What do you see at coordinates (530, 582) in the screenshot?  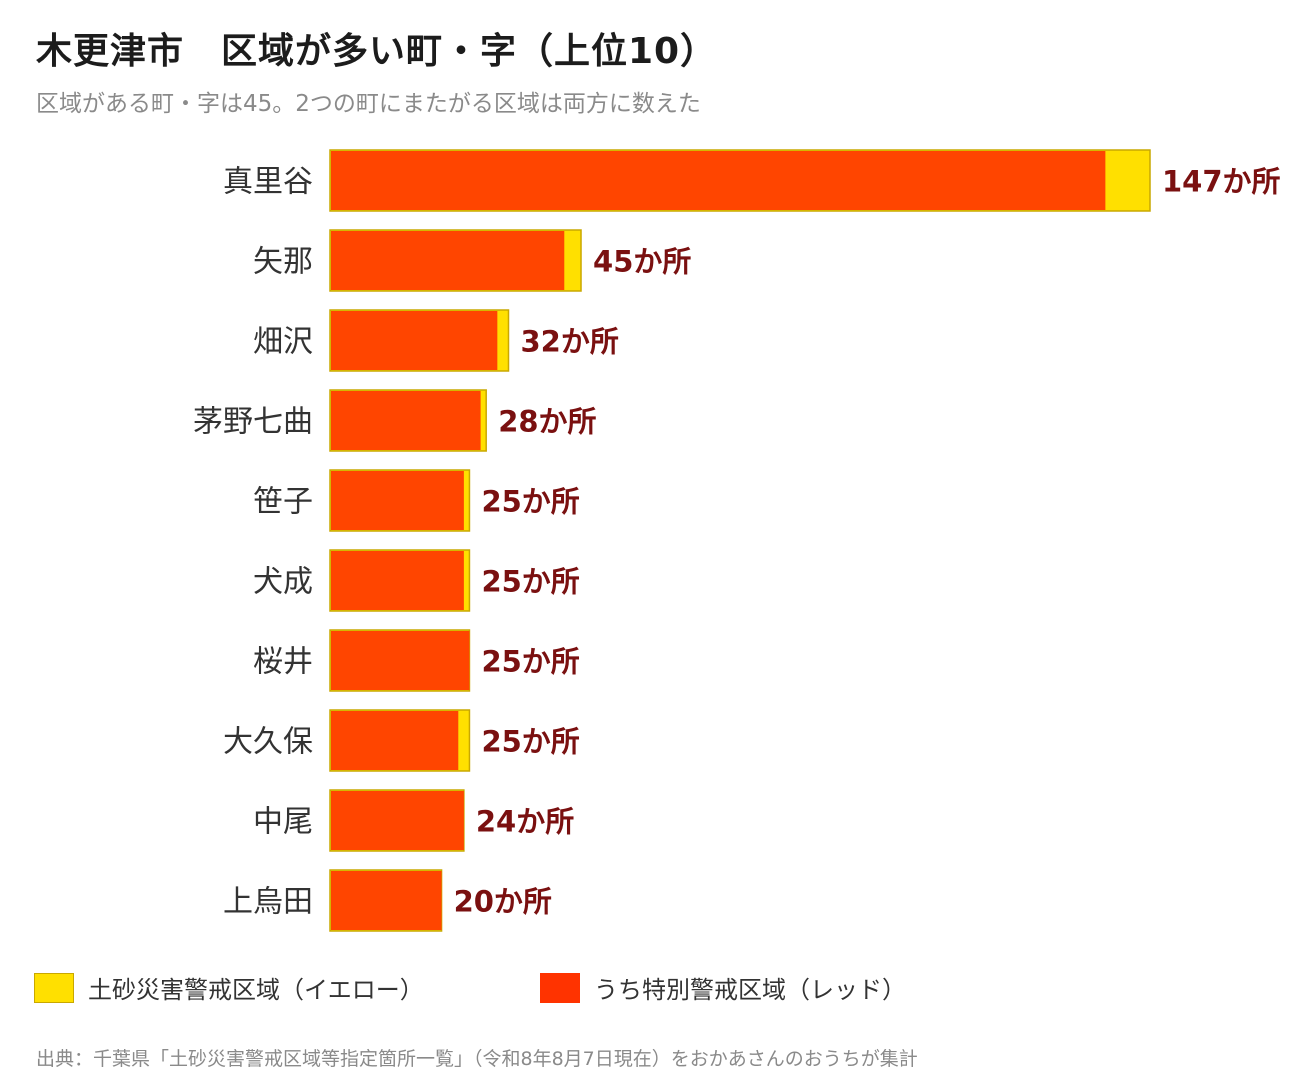 I see `value-label-5: 25か所` at bounding box center [530, 582].